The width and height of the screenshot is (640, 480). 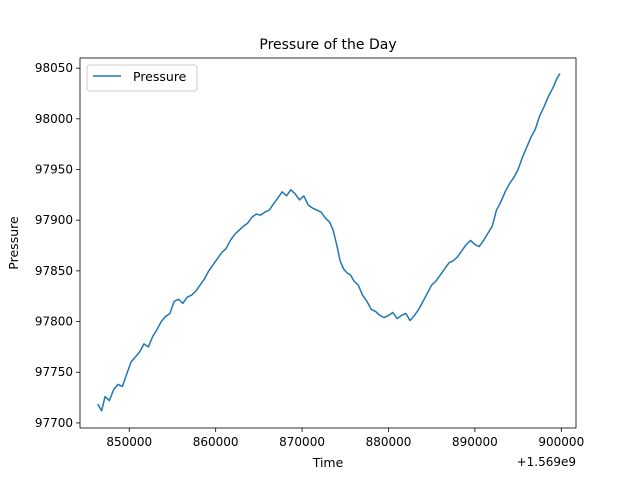 What do you see at coordinates (54, 220) in the screenshot?
I see `y-tick-label: 97900` at bounding box center [54, 220].